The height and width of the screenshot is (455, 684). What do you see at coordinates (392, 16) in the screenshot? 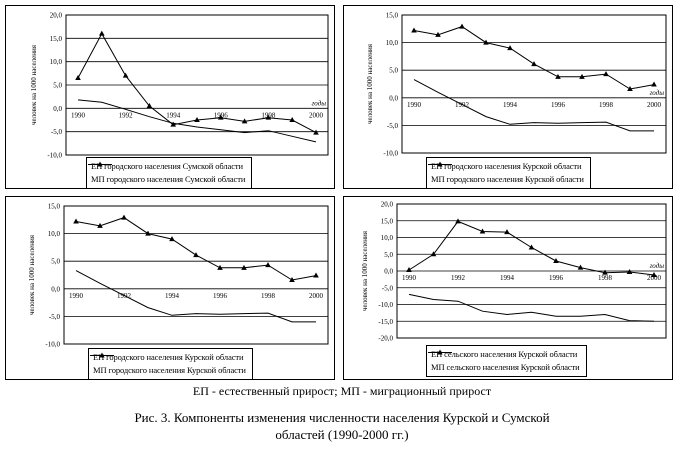
I see `y-tick-label: 15,0` at bounding box center [392, 16].